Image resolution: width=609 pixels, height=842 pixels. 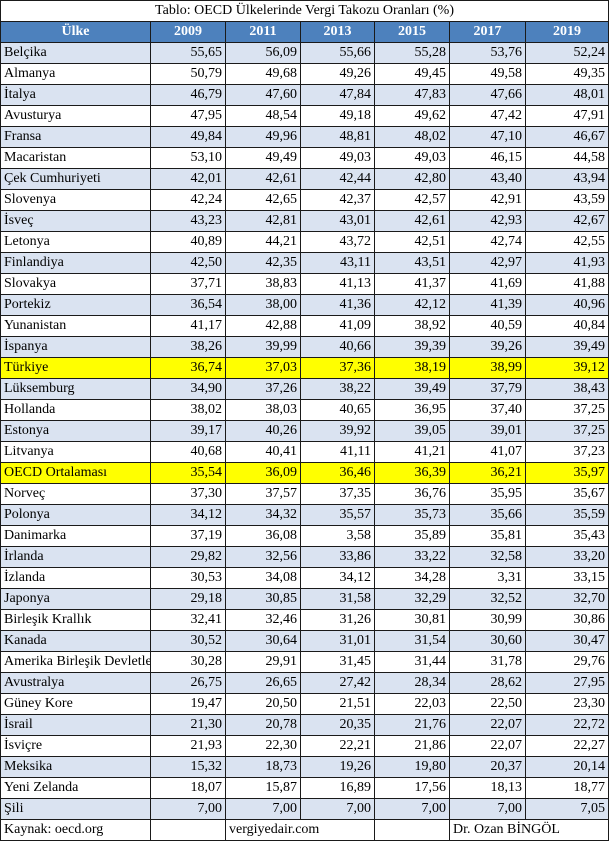 I want to click on table-row: Litvanya 40,68 40,41 41,11 41,21 41,07 37,23, so click(x=304, y=452).